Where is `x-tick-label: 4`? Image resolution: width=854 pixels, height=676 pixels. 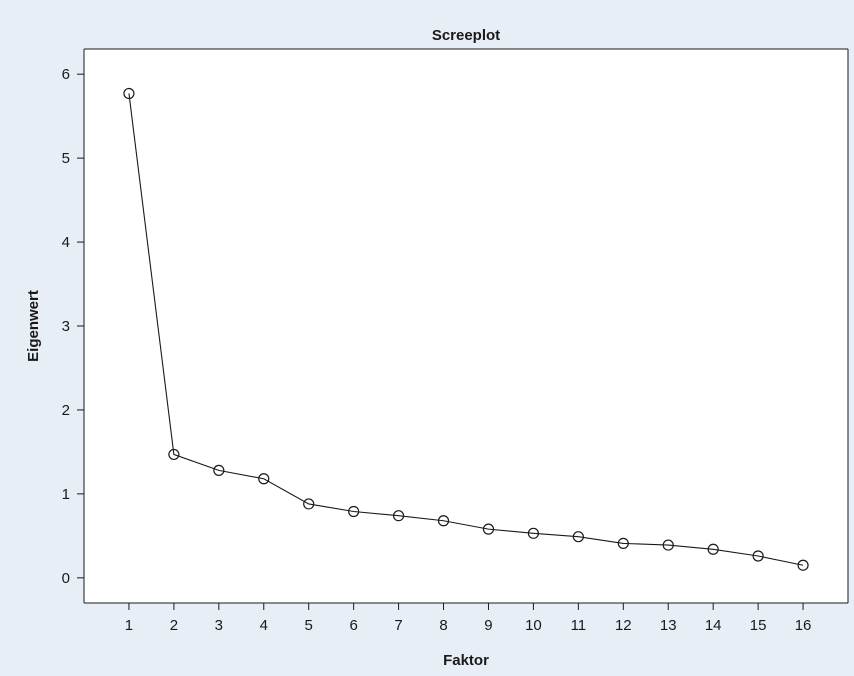 x-tick-label: 4 is located at coordinates (264, 625).